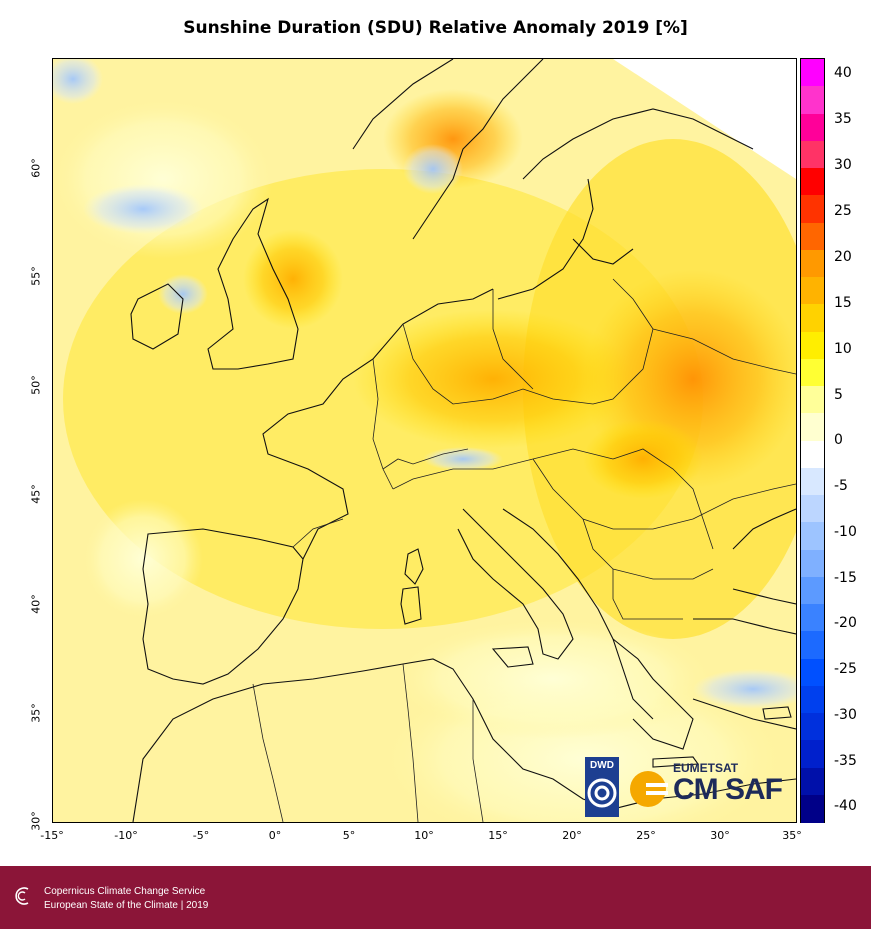  What do you see at coordinates (843, 73) in the screenshot?
I see `colorbar-label: 40` at bounding box center [843, 73].